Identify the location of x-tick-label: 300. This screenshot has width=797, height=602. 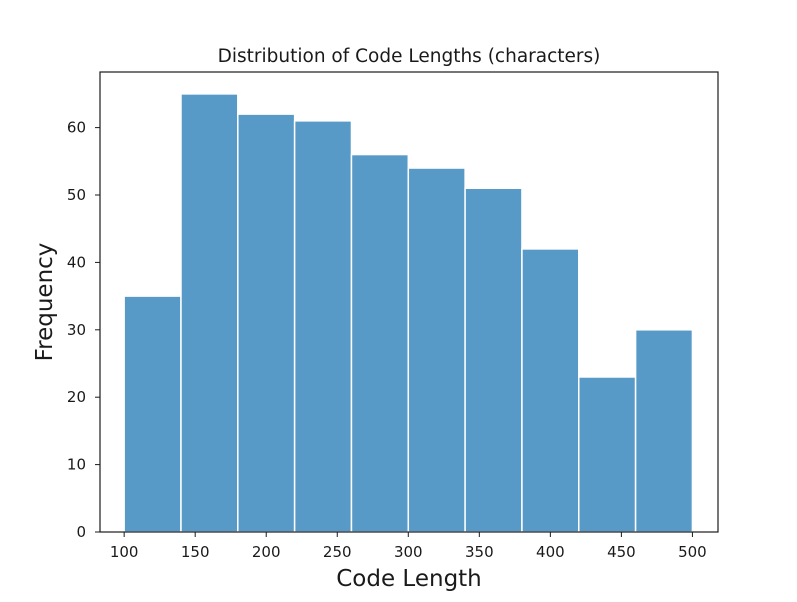
(408, 552).